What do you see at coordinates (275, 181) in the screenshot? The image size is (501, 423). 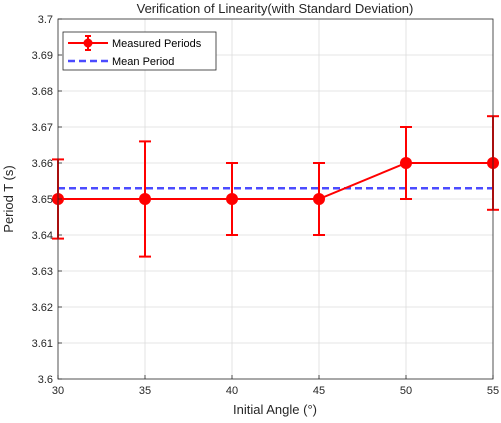 I see `measured-series-line` at bounding box center [275, 181].